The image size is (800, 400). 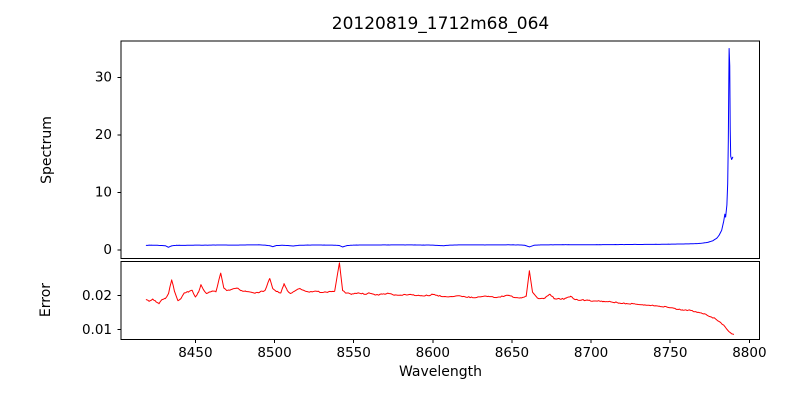 I want to click on x-tick-label: 8650, so click(x=512, y=353).